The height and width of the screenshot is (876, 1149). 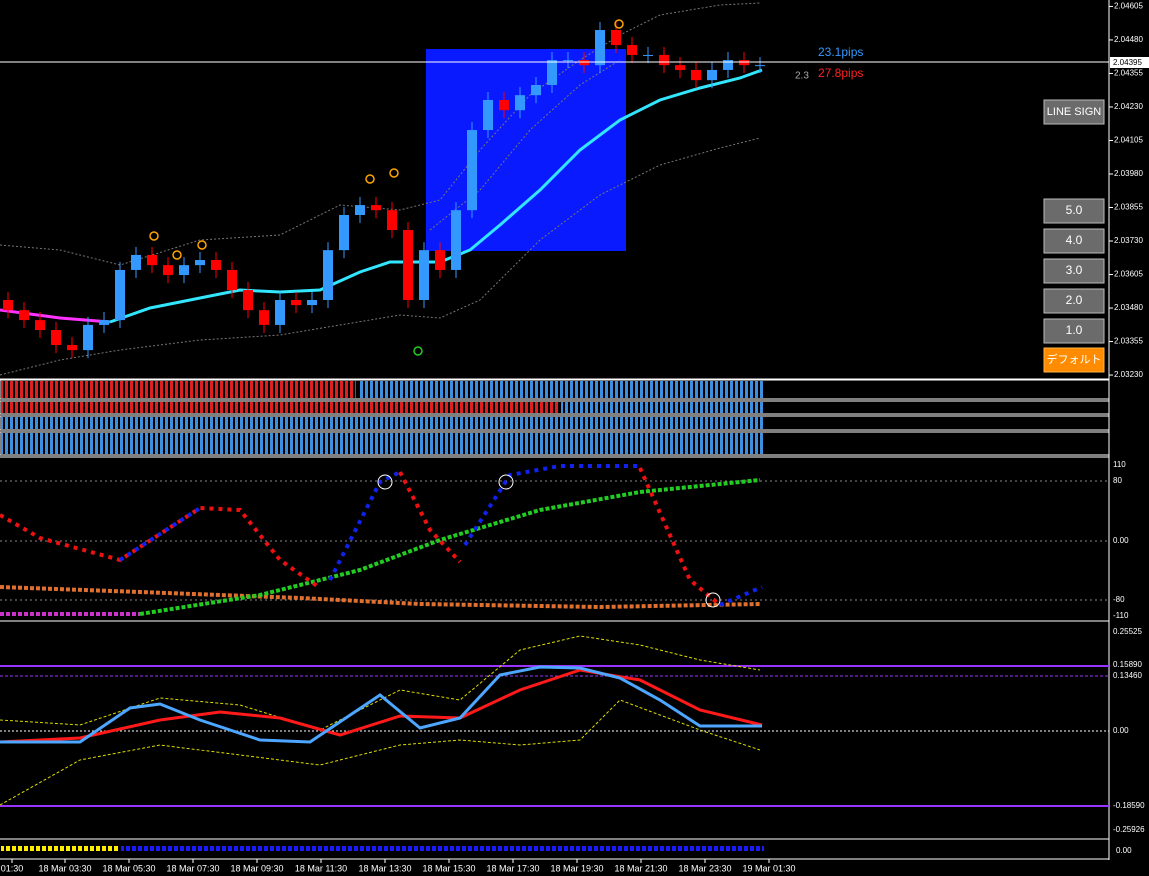 I want to click on y-tick-label: 2.03730, so click(x=1128, y=240).